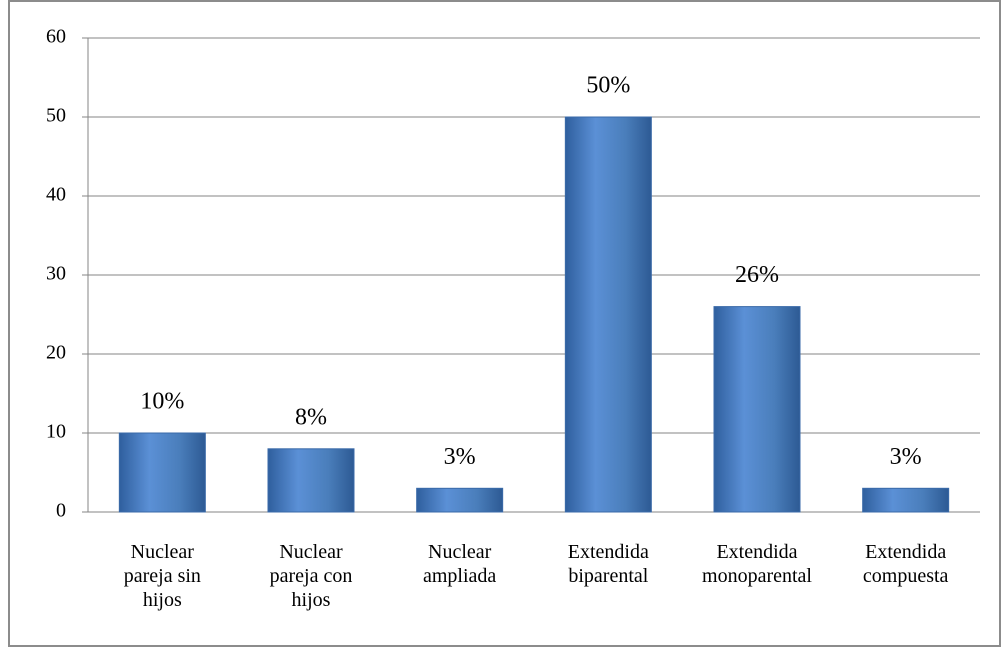  I want to click on y-tick-label: 50, so click(56, 116).